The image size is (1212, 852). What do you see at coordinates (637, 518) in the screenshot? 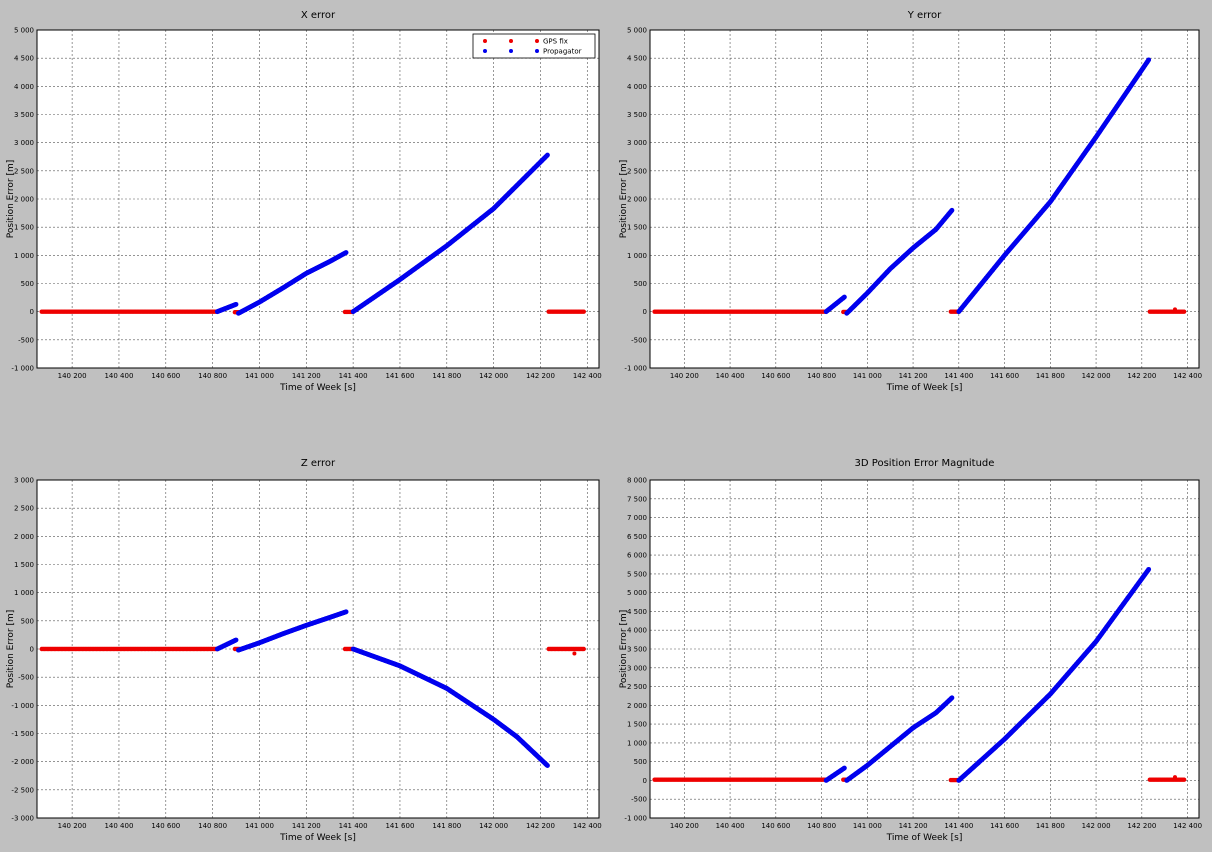
I see `y-tick-label: 7 000` at bounding box center [637, 518].